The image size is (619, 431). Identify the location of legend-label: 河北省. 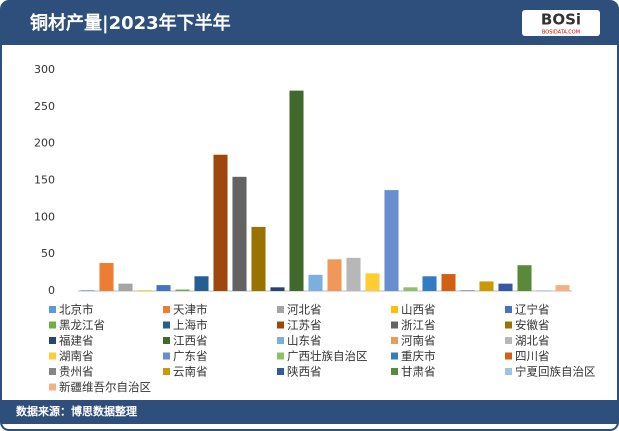
(304, 310).